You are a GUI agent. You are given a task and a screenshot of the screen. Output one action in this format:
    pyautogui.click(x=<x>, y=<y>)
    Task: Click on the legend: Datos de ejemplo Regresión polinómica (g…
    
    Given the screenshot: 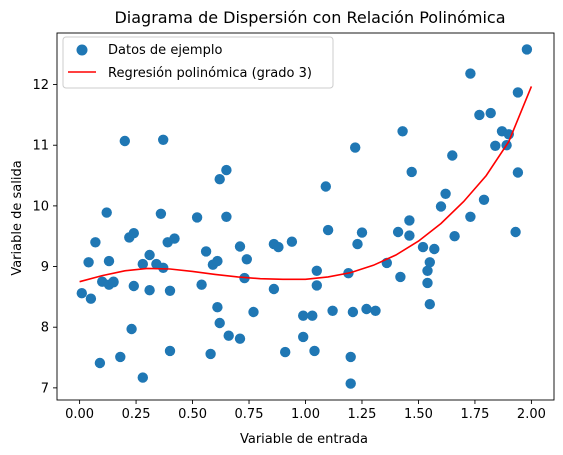 What is the action you would take?
    pyautogui.click(x=198, y=62)
    